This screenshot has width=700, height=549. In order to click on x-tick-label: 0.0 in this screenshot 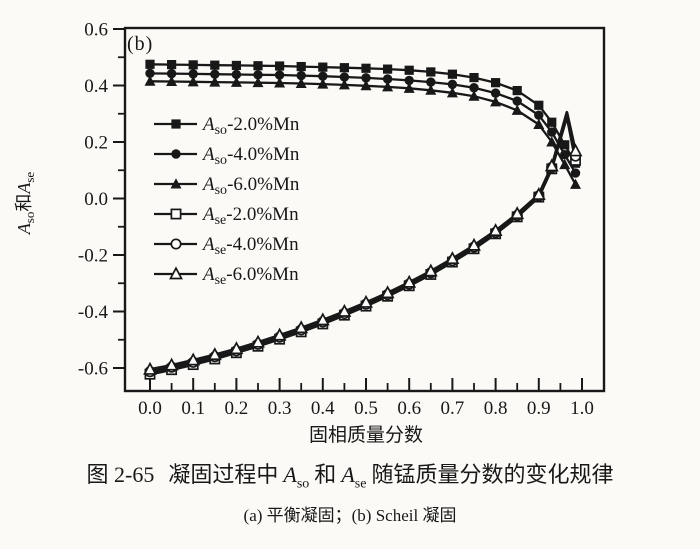, I will do `click(150, 408)`.